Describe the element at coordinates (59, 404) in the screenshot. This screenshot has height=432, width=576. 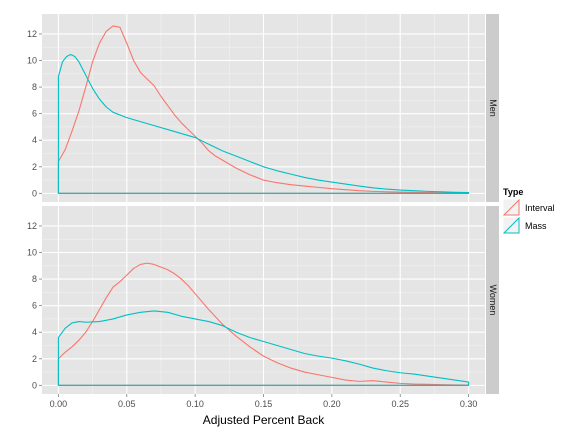
I see `x-tick-label: 0.00` at that location.